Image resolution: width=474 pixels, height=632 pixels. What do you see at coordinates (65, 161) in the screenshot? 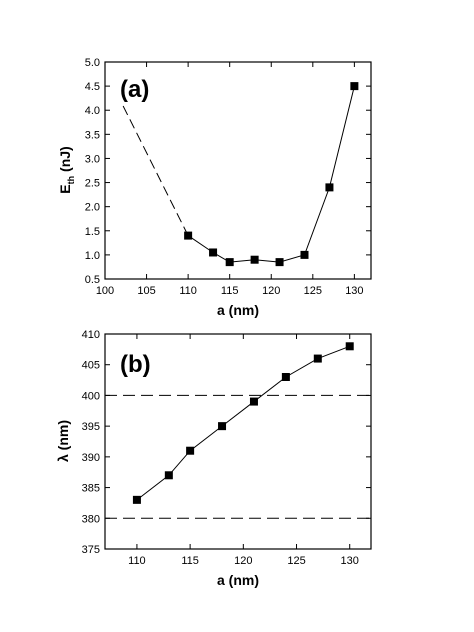
I see `y-axis-label-a-tail: (nJ)` at bounding box center [65, 161].